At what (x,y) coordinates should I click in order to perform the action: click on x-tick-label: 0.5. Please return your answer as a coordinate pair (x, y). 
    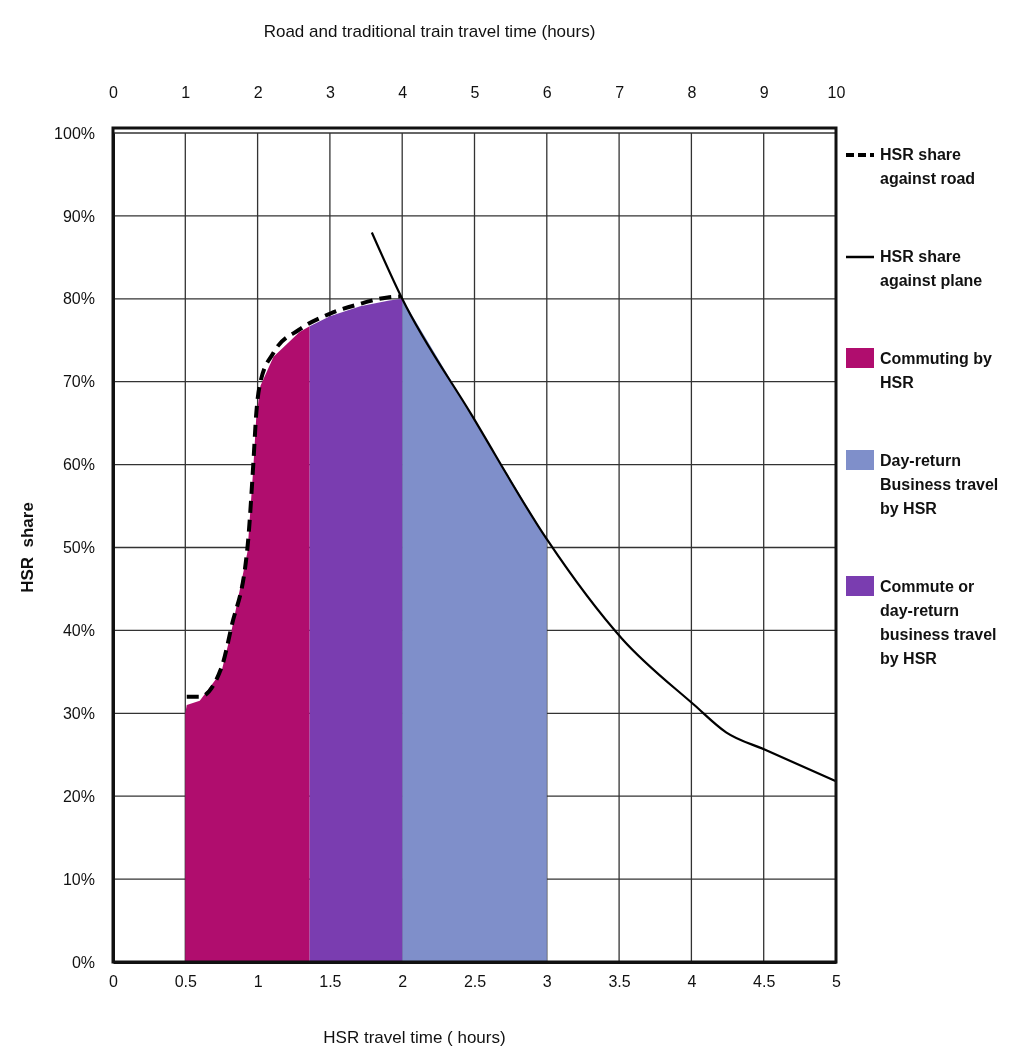
    Looking at the image, I should click on (186, 982).